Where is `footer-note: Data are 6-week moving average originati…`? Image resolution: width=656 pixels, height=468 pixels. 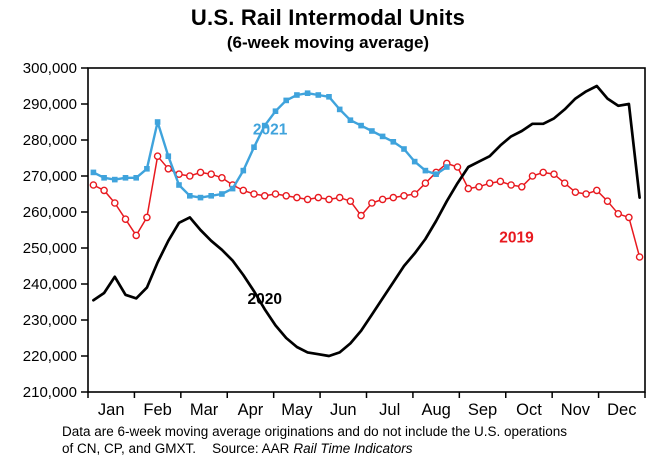
footer-note: Data are 6-week moving average originati… is located at coordinates (349, 440).